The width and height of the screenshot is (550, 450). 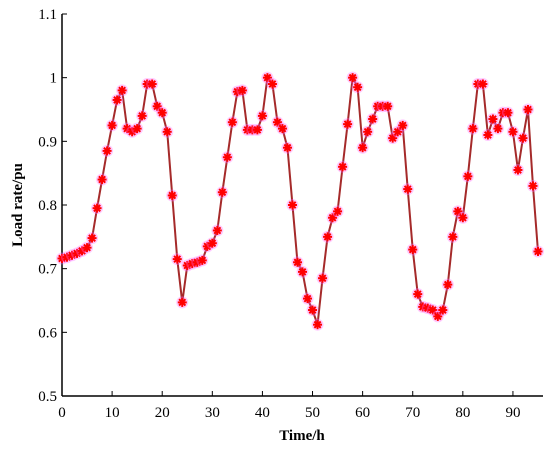 I want to click on x-tick-label: 0, so click(x=62, y=413).